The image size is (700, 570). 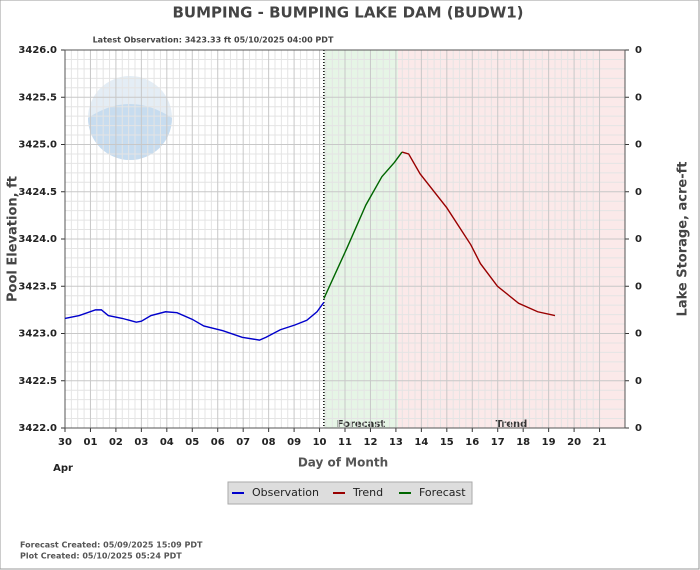 What do you see at coordinates (37, 334) in the screenshot?
I see `y-tick-label: 3423.0` at bounding box center [37, 334].